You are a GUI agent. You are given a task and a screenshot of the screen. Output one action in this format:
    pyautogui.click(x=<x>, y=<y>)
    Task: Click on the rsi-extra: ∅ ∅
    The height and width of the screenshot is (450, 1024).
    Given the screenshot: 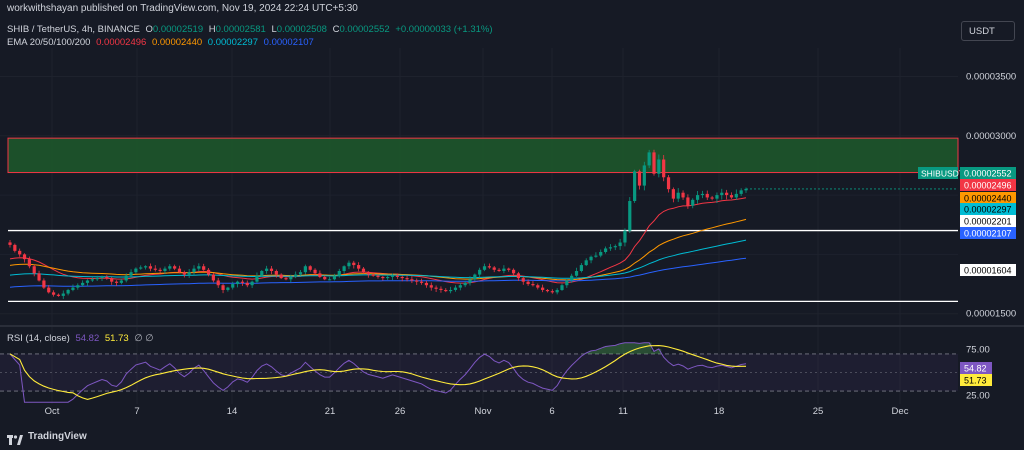 What is the action you would take?
    pyautogui.click(x=144, y=338)
    